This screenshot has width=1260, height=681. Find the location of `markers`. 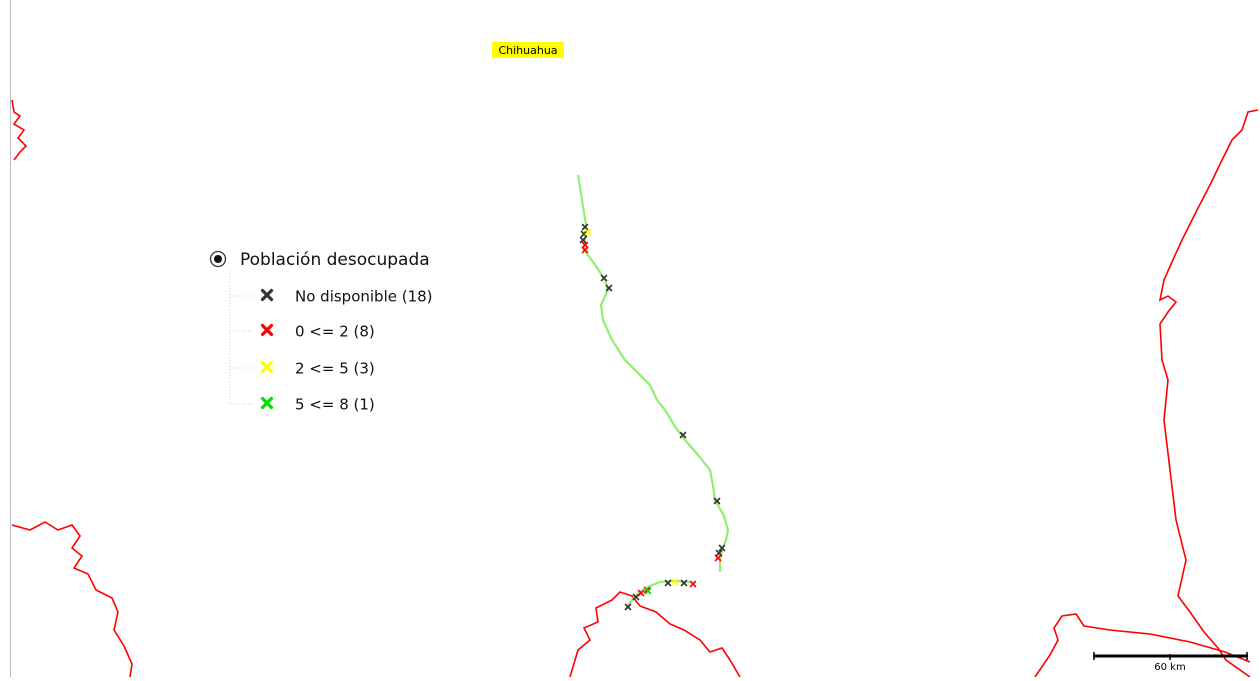

markers is located at coordinates (652, 417).